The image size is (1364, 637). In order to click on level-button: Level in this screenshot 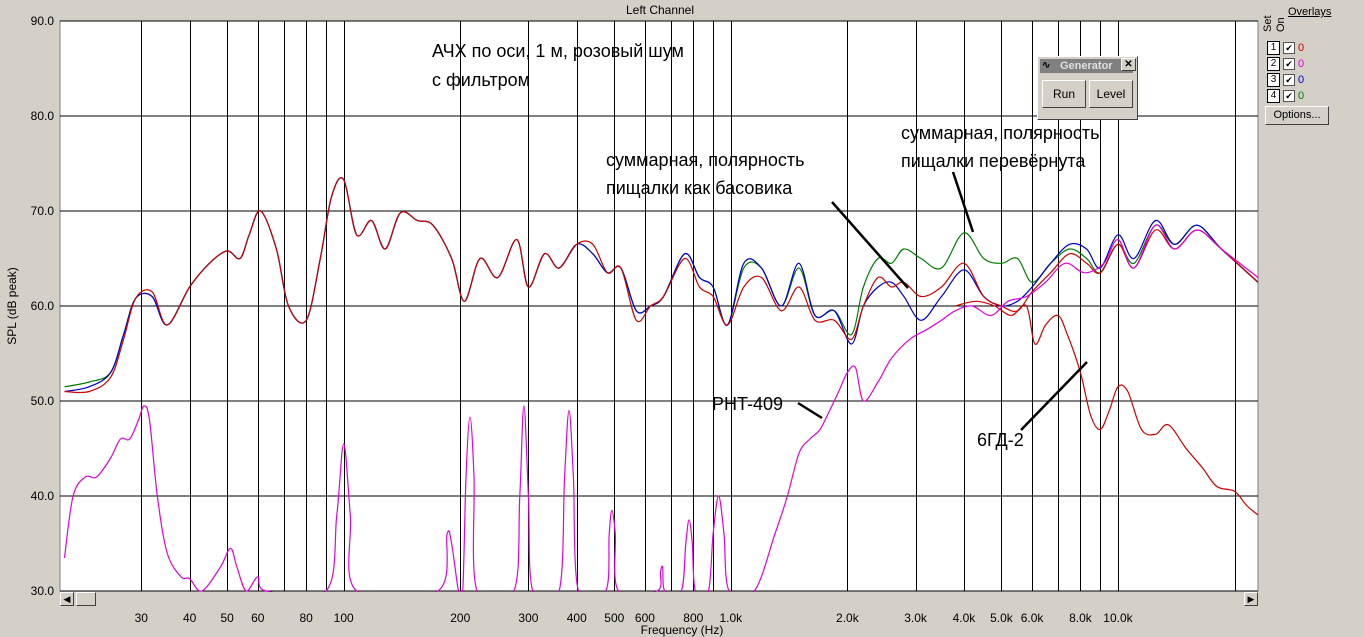, I will do `click(1111, 94)`.